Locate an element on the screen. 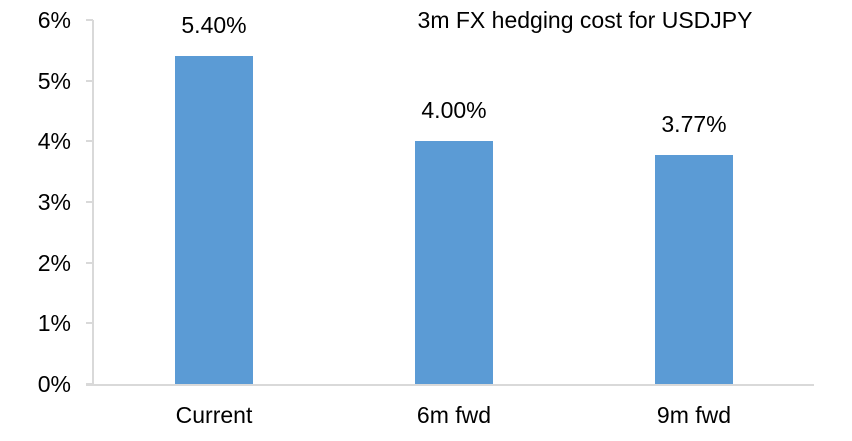 Image resolution: width=852 pixels, height=441 pixels. y-tick-label: 4% is located at coordinates (54, 141).